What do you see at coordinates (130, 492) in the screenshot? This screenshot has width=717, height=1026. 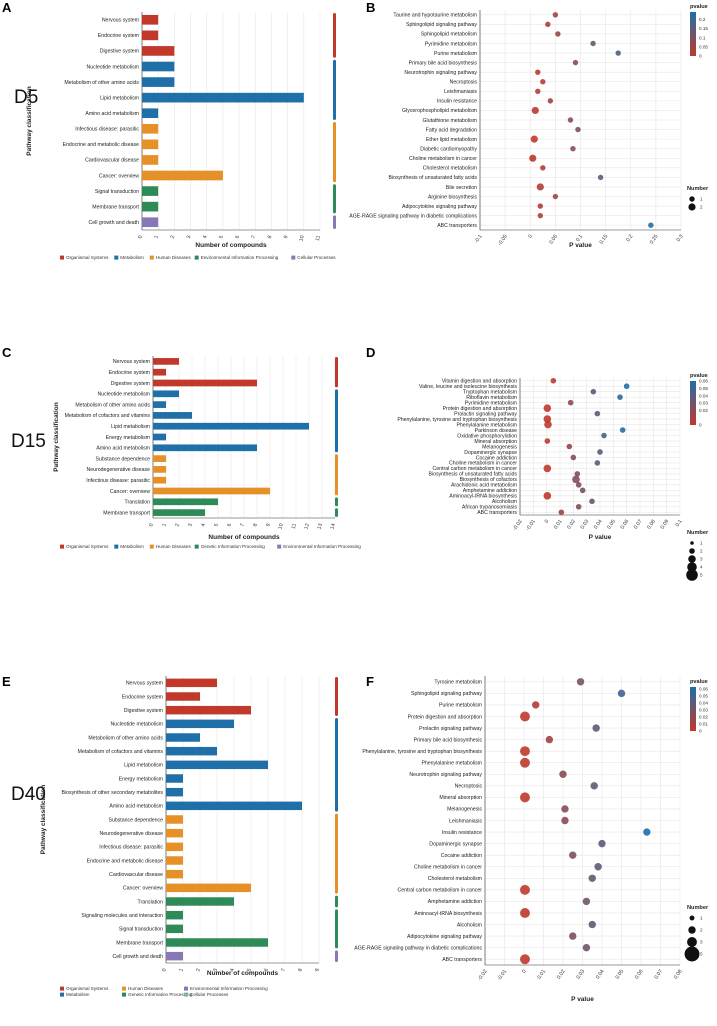 I see `category-label: Cancer: overview` at bounding box center [130, 492].